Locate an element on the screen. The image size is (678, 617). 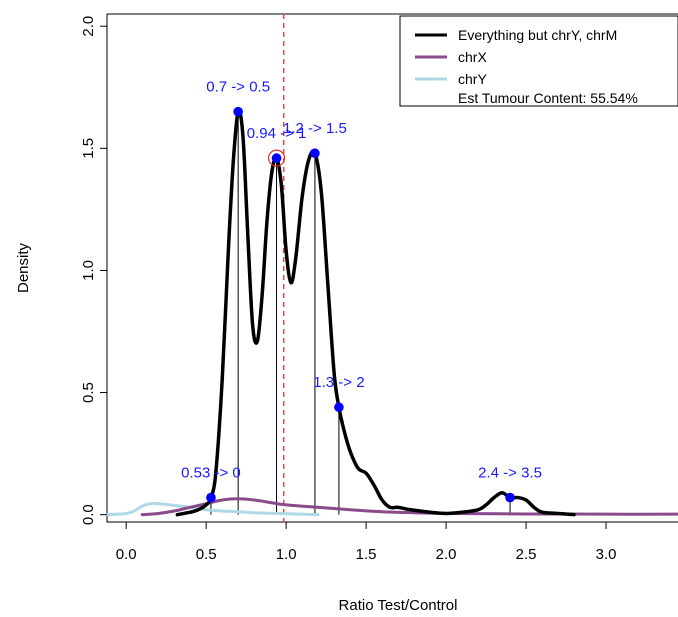
y-tick-label: 0.5 is located at coordinates (88, 392).